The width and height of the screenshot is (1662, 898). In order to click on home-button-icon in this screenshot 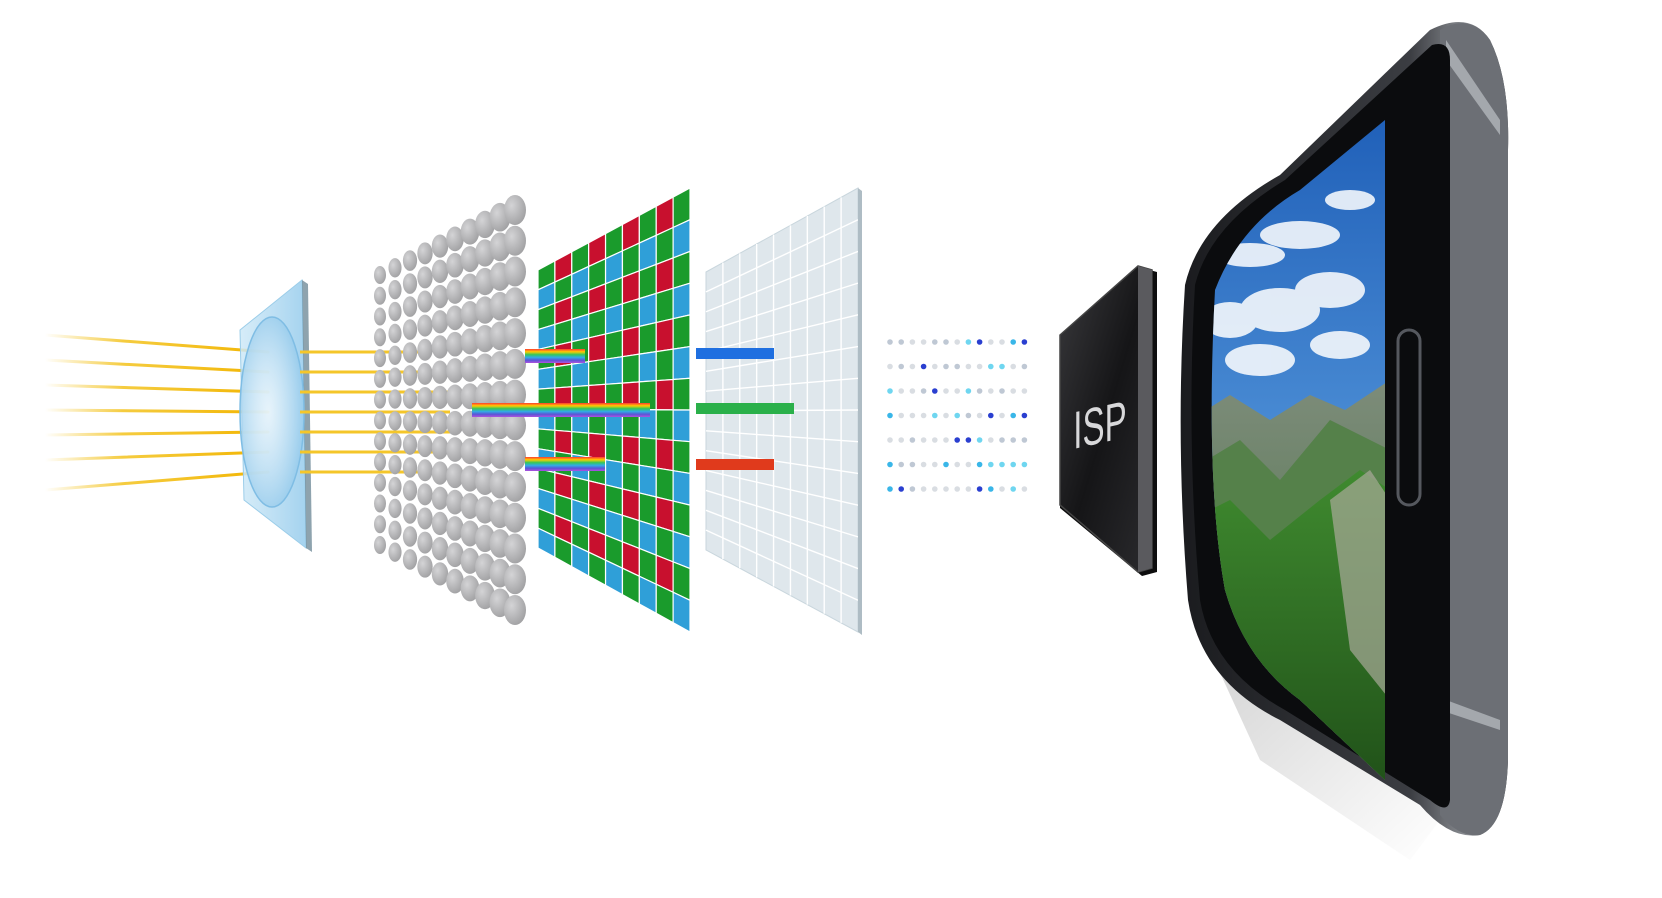, I will do `click(1409, 417)`.